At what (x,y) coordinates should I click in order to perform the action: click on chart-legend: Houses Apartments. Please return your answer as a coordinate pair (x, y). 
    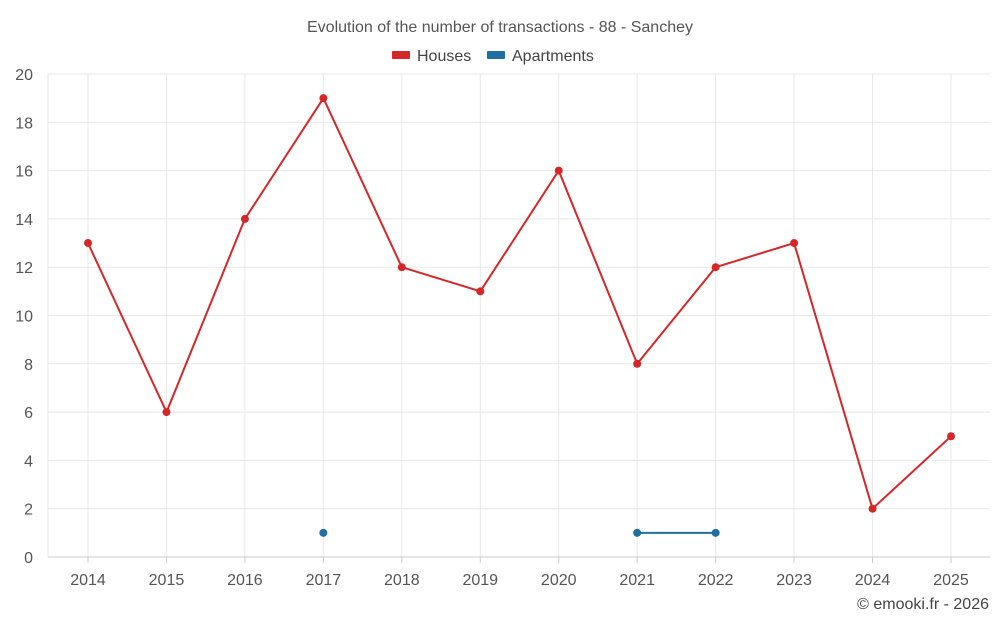
    Looking at the image, I should click on (493, 56).